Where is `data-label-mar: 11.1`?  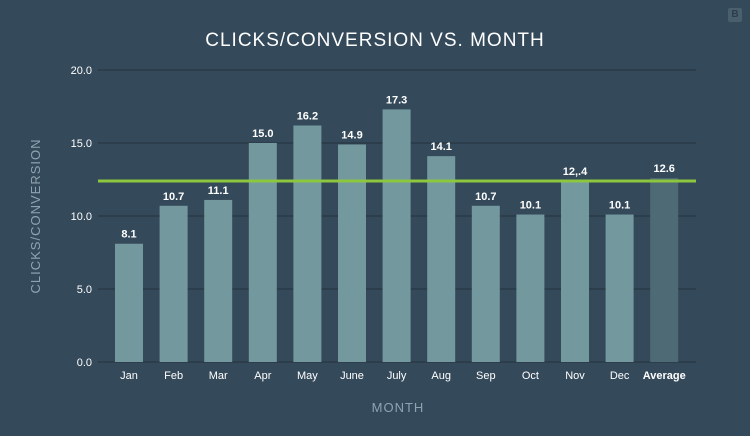
data-label-mar: 11.1 is located at coordinates (218, 191).